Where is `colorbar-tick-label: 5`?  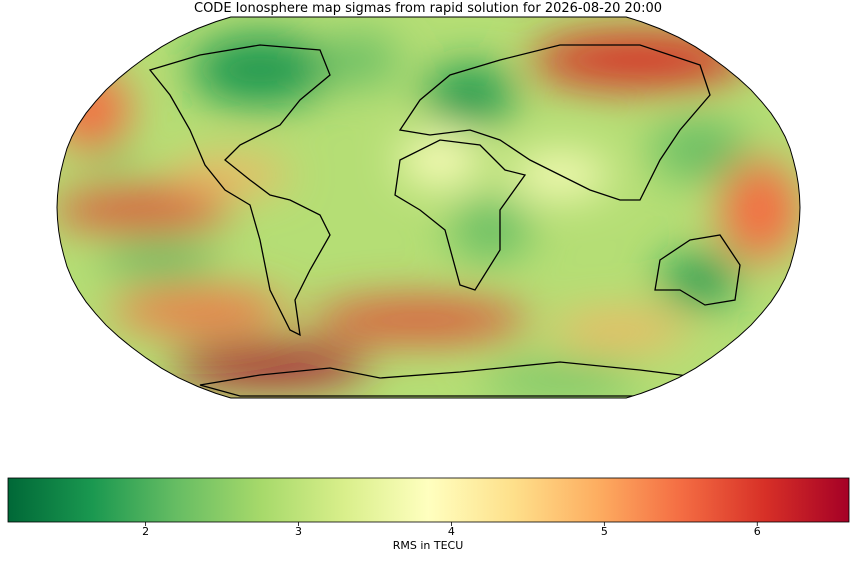
colorbar-tick-label: 5 is located at coordinates (604, 531).